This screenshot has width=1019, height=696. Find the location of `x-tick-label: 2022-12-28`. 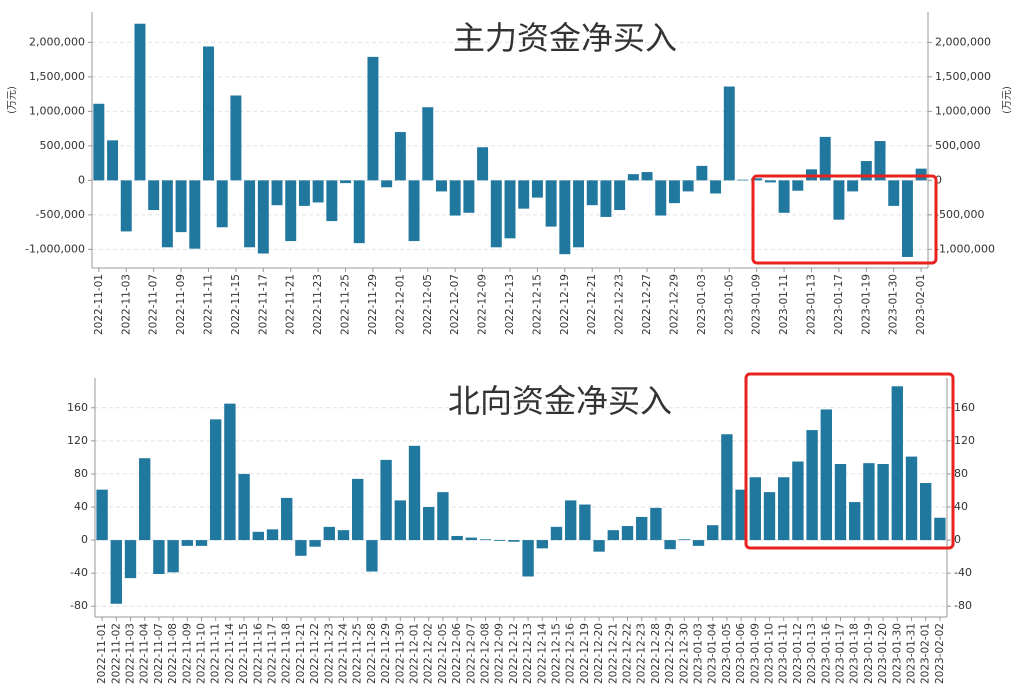

x-tick-label: 2022-12-28 is located at coordinates (656, 653).